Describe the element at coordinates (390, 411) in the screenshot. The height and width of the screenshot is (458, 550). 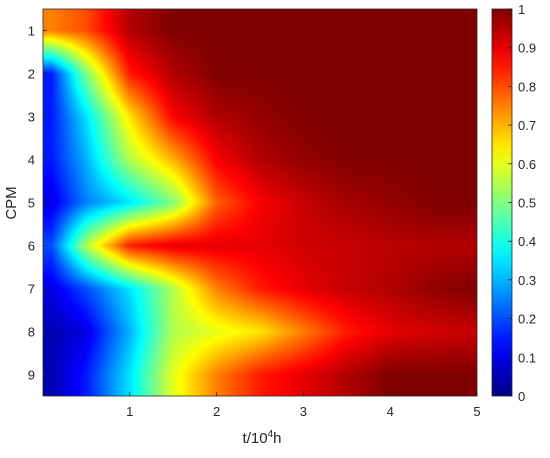
I see `x-tick-label: 4` at that location.